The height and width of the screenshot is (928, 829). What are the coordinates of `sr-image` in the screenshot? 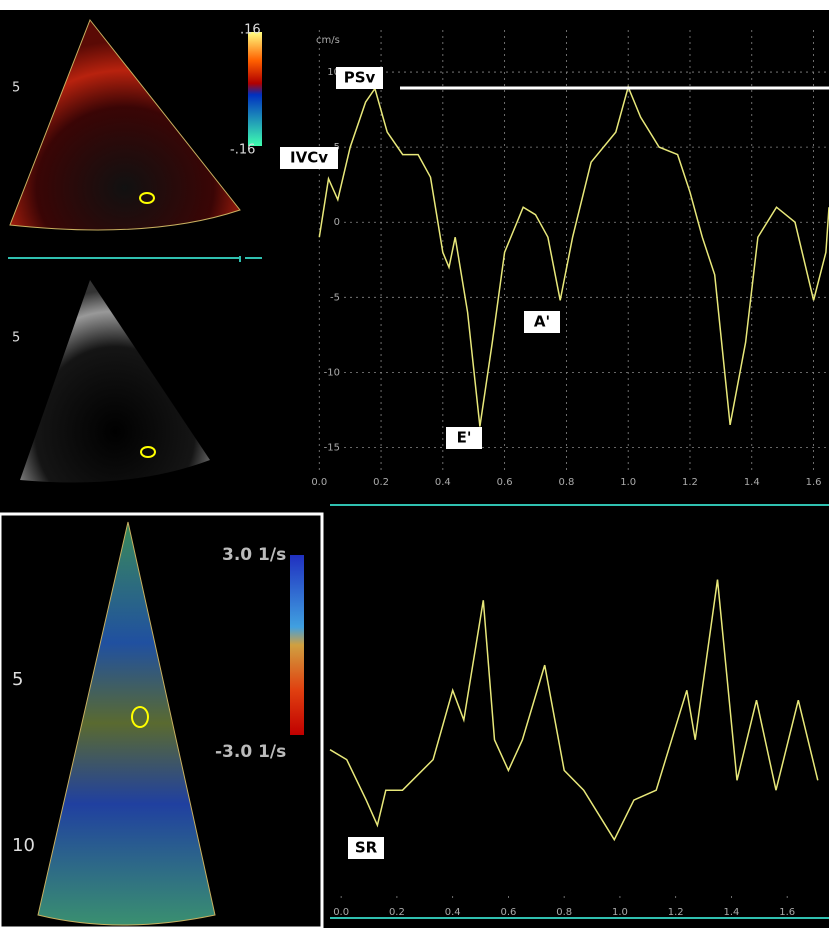 It's located at (126, 723).